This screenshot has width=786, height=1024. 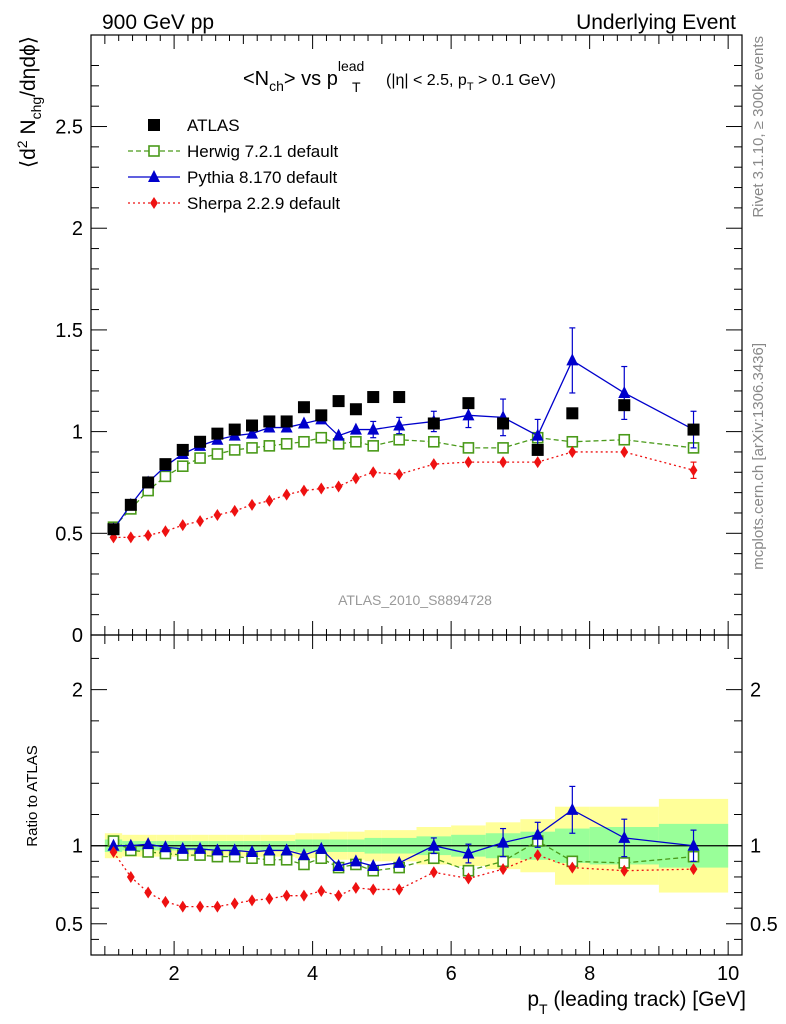 What do you see at coordinates (262, 151) in the screenshot?
I see `legend-label: Herwig 7.2.1 default` at bounding box center [262, 151].